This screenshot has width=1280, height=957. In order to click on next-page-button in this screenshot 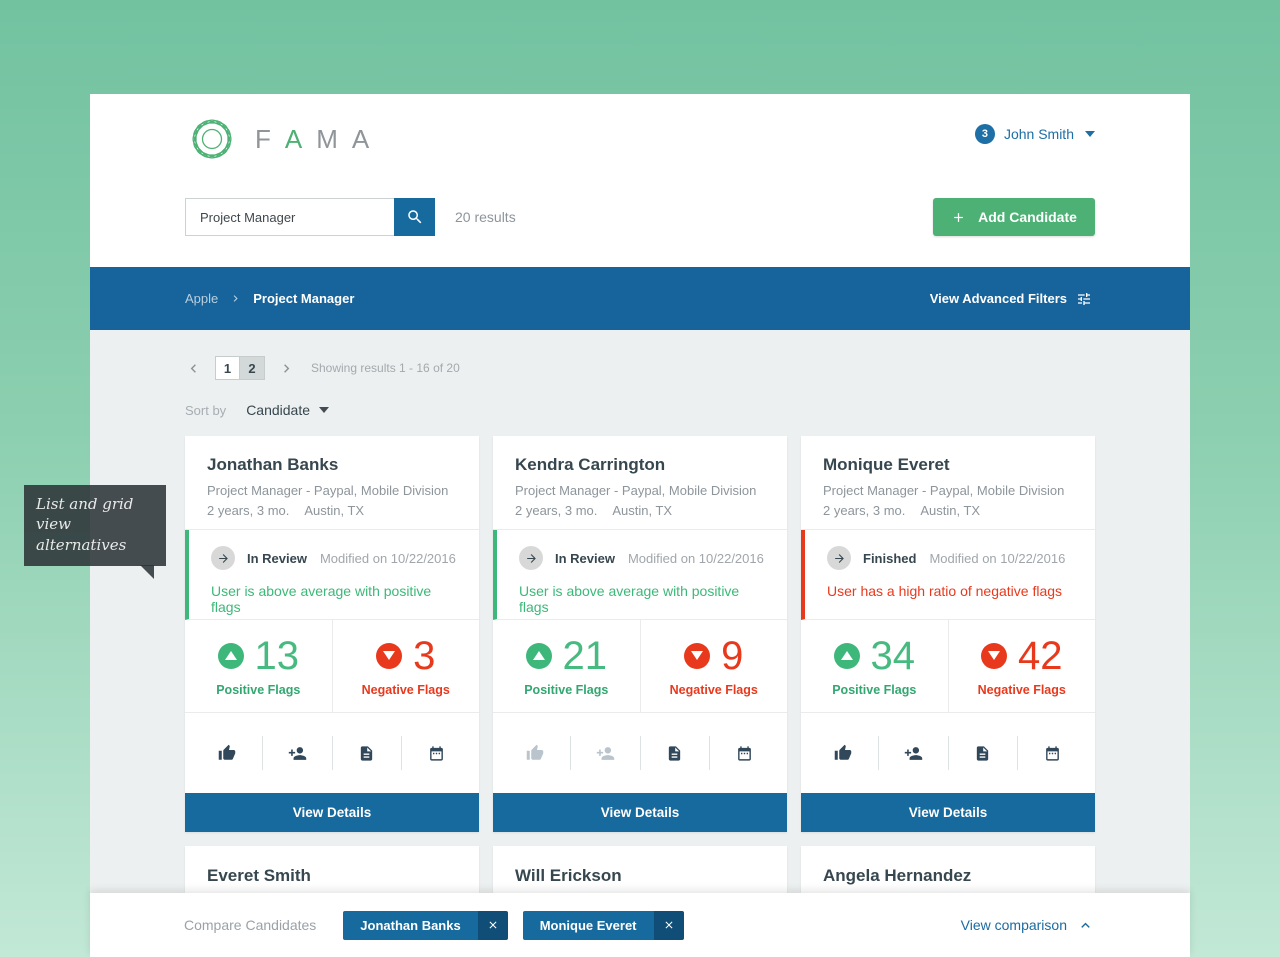, I will do `click(286, 368)`.